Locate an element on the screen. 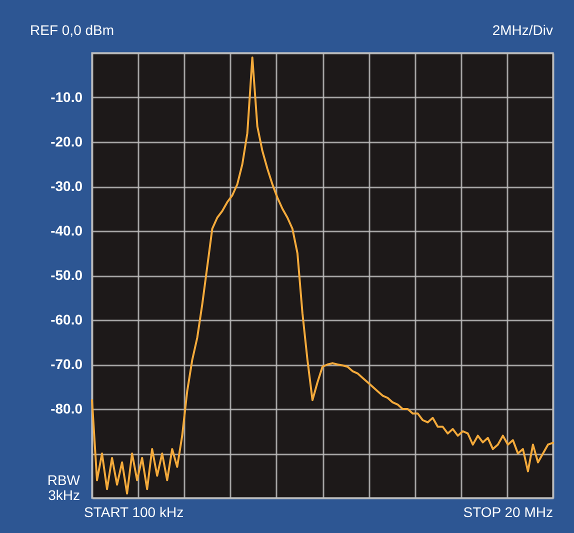  y-tick-label: -80.0 is located at coordinates (66, 408).